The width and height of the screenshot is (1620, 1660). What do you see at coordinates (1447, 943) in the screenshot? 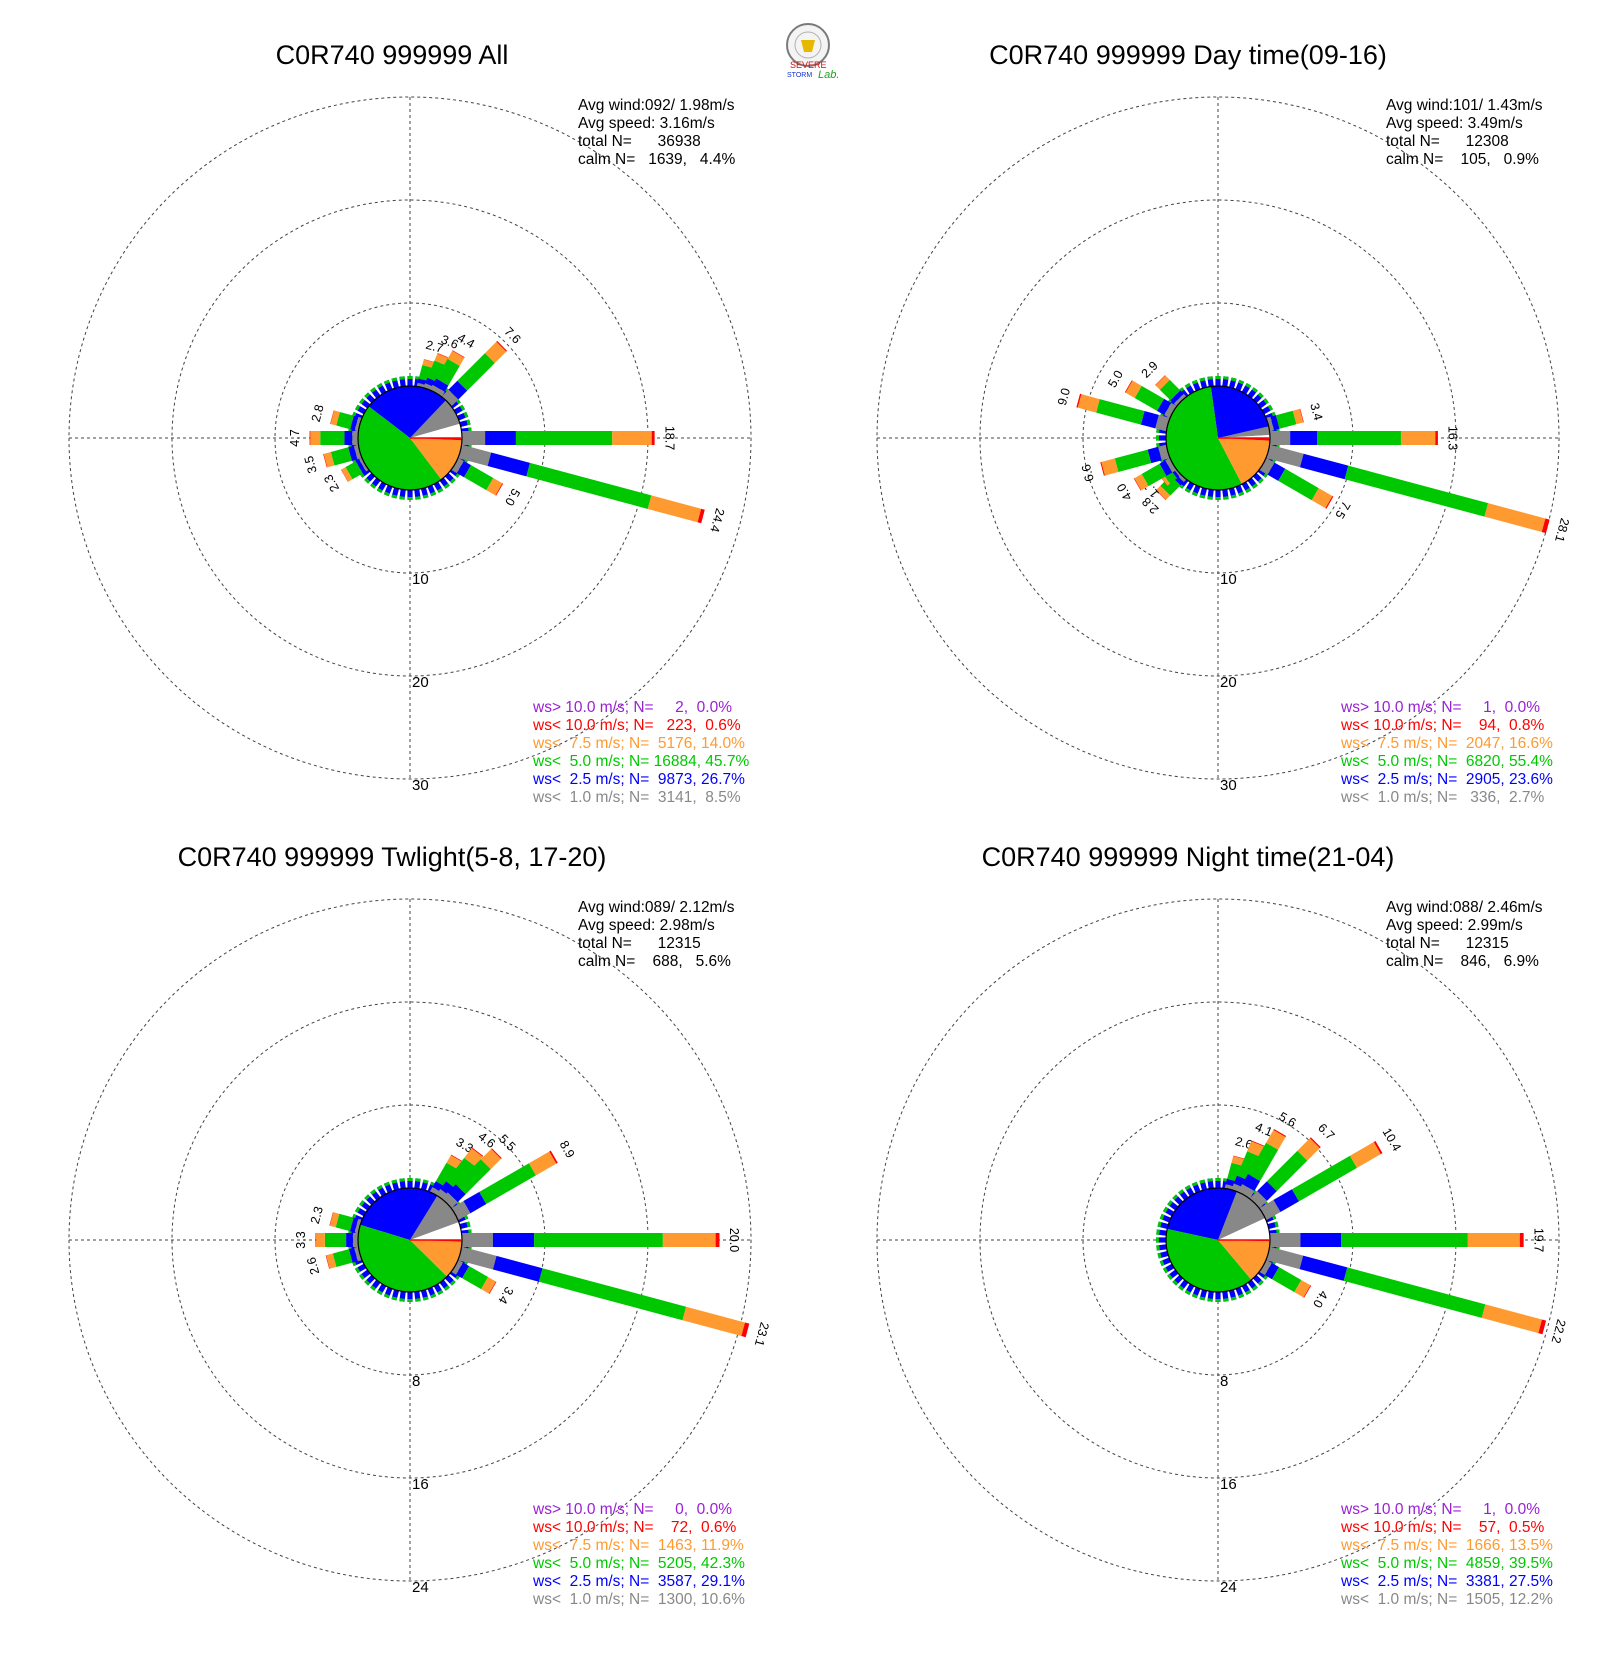
I see `stat-total: total N= 12315` at bounding box center [1447, 943].